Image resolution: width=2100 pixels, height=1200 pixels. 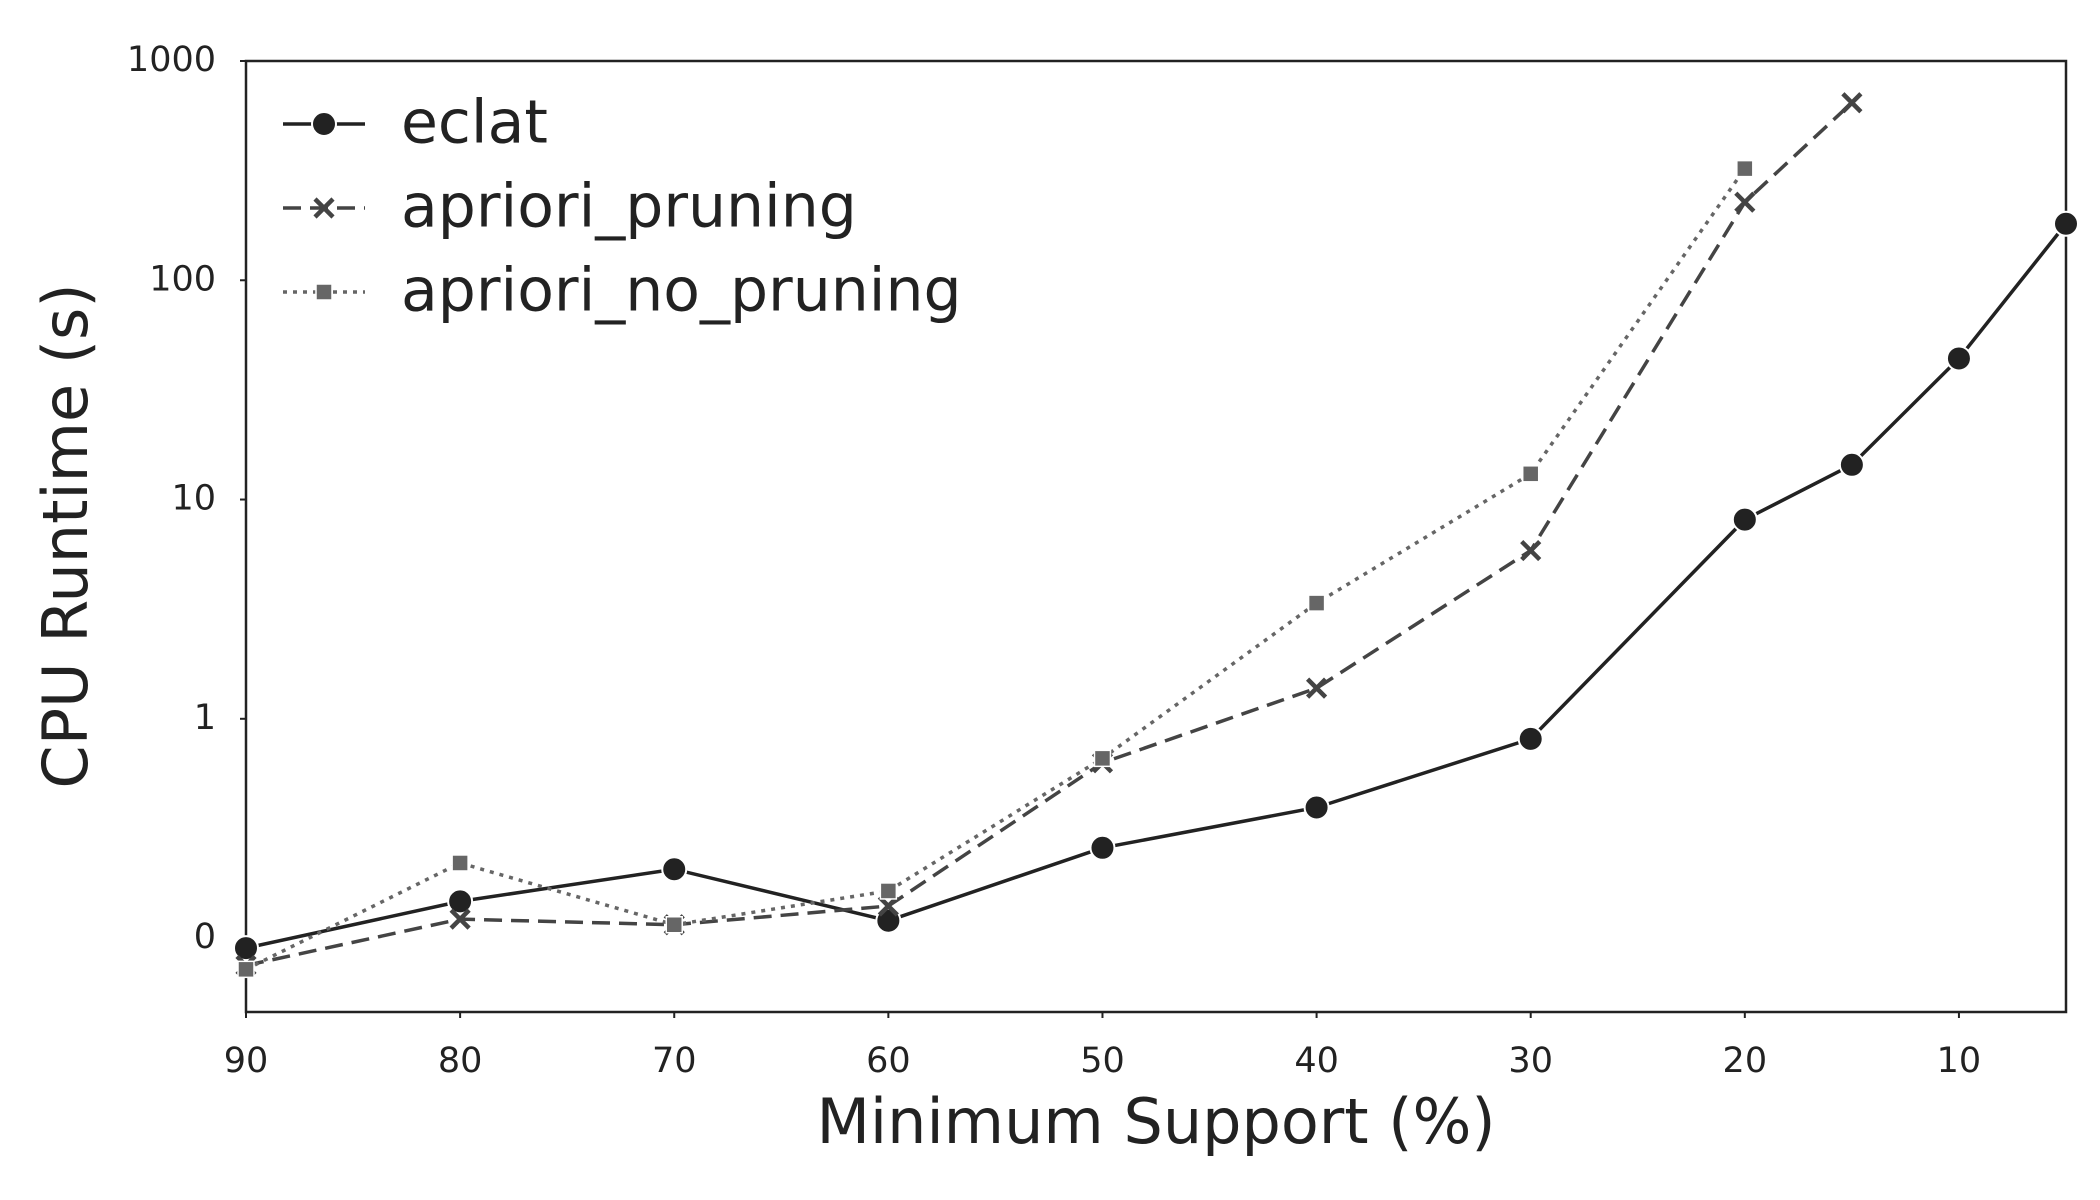 I want to click on legend: eclat apriori_pruning apriori_no_pruning, so click(x=622, y=207).